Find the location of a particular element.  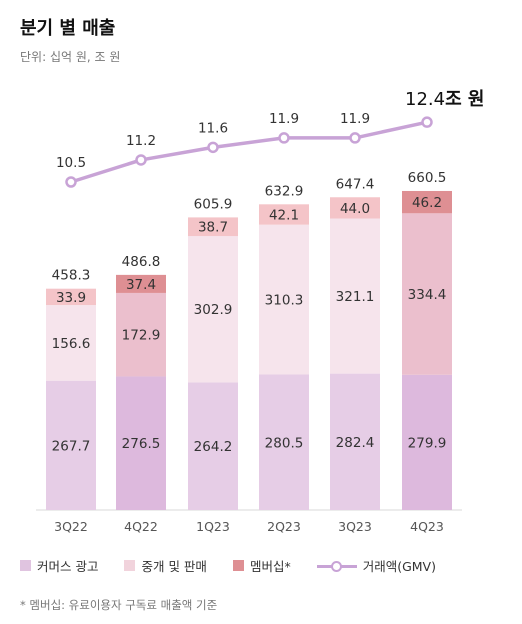

legend-swatch-commerce is located at coordinates (25, 565).